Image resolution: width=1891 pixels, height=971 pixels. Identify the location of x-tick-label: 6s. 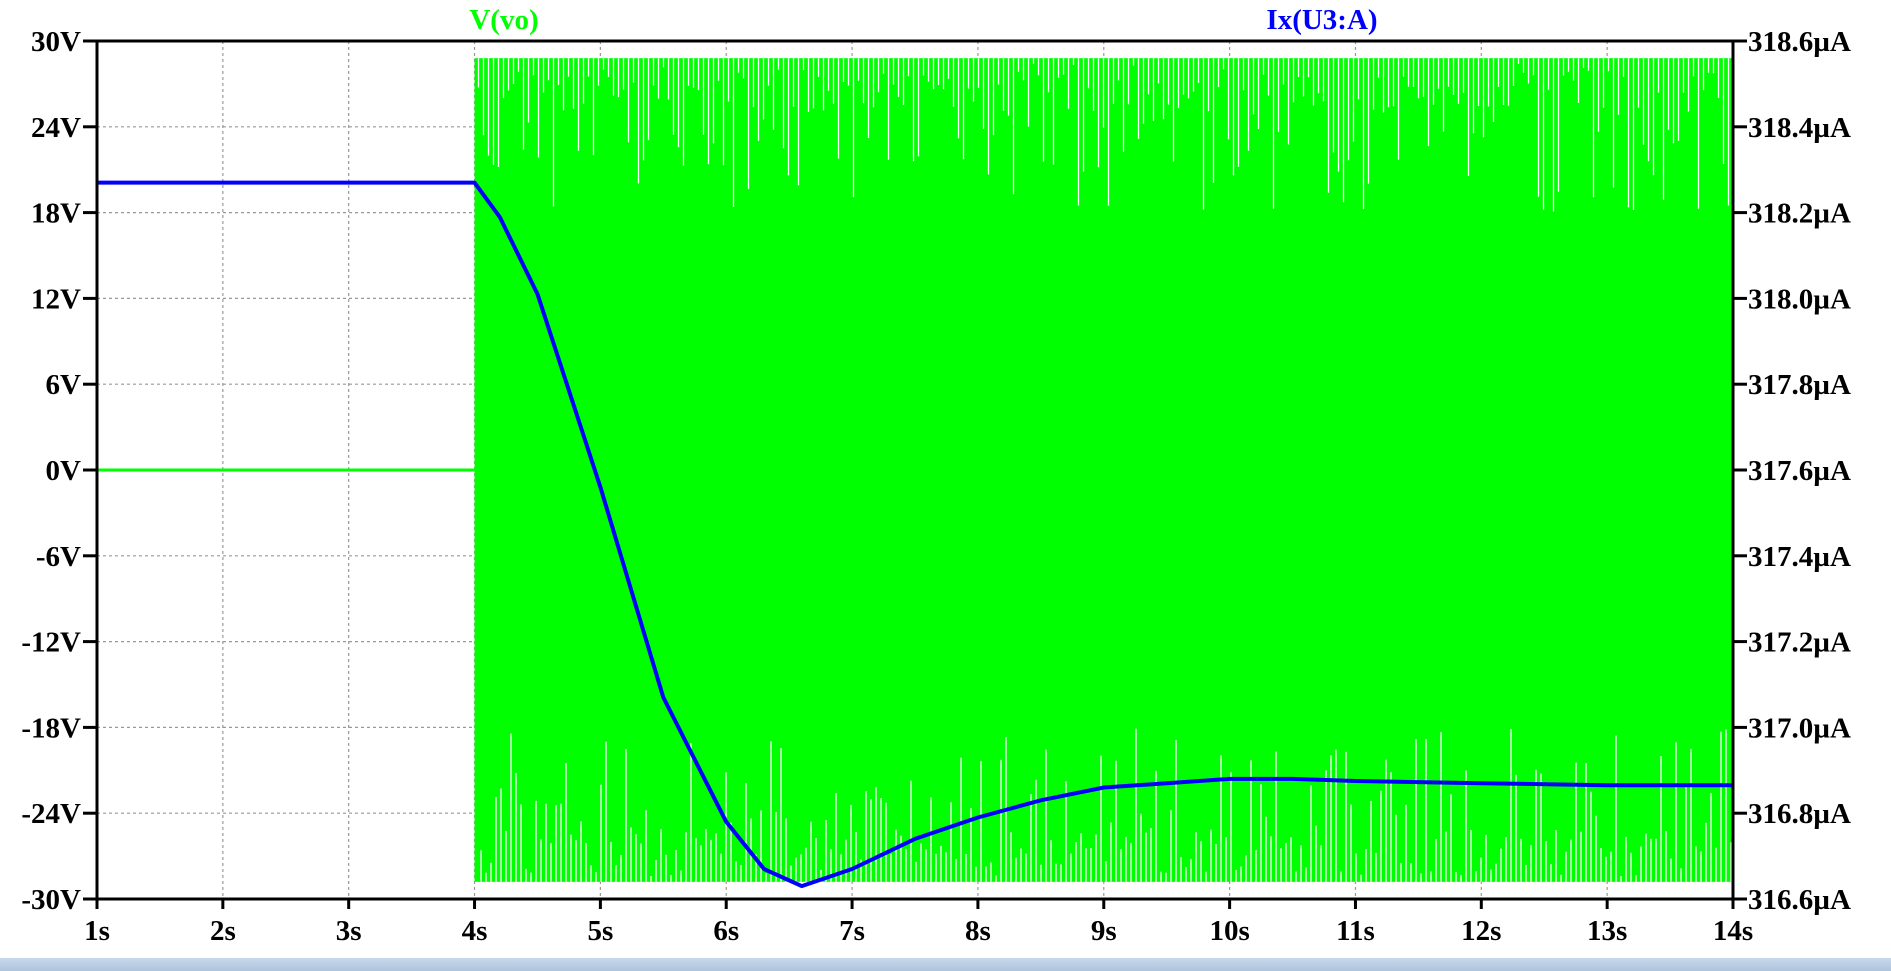
(726, 931).